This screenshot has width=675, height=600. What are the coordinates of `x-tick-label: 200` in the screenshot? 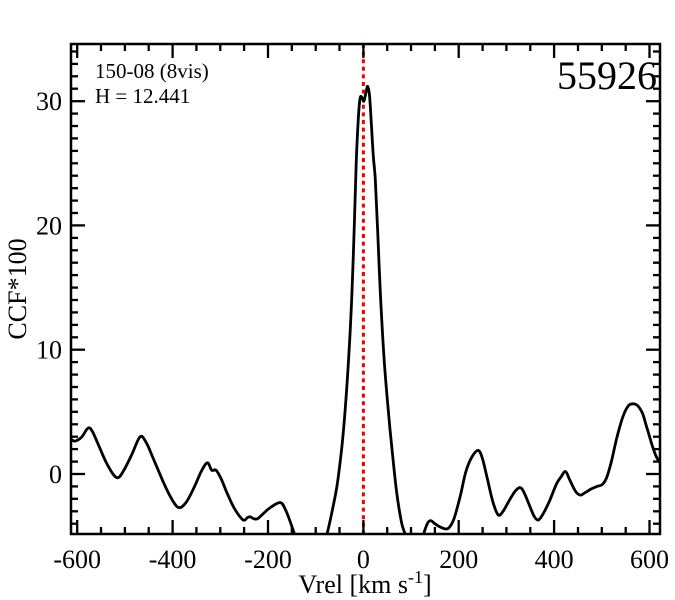 It's located at (458, 559).